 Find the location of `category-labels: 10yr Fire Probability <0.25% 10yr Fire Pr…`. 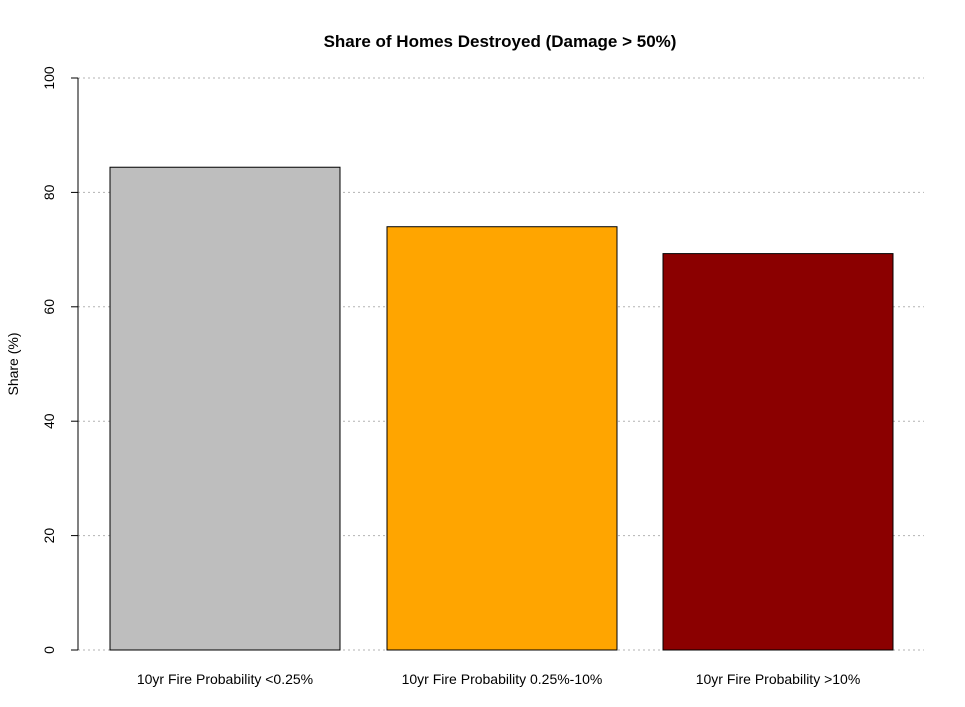

category-labels: 10yr Fire Probability <0.25% 10yr Fire Pr… is located at coordinates (498, 679).